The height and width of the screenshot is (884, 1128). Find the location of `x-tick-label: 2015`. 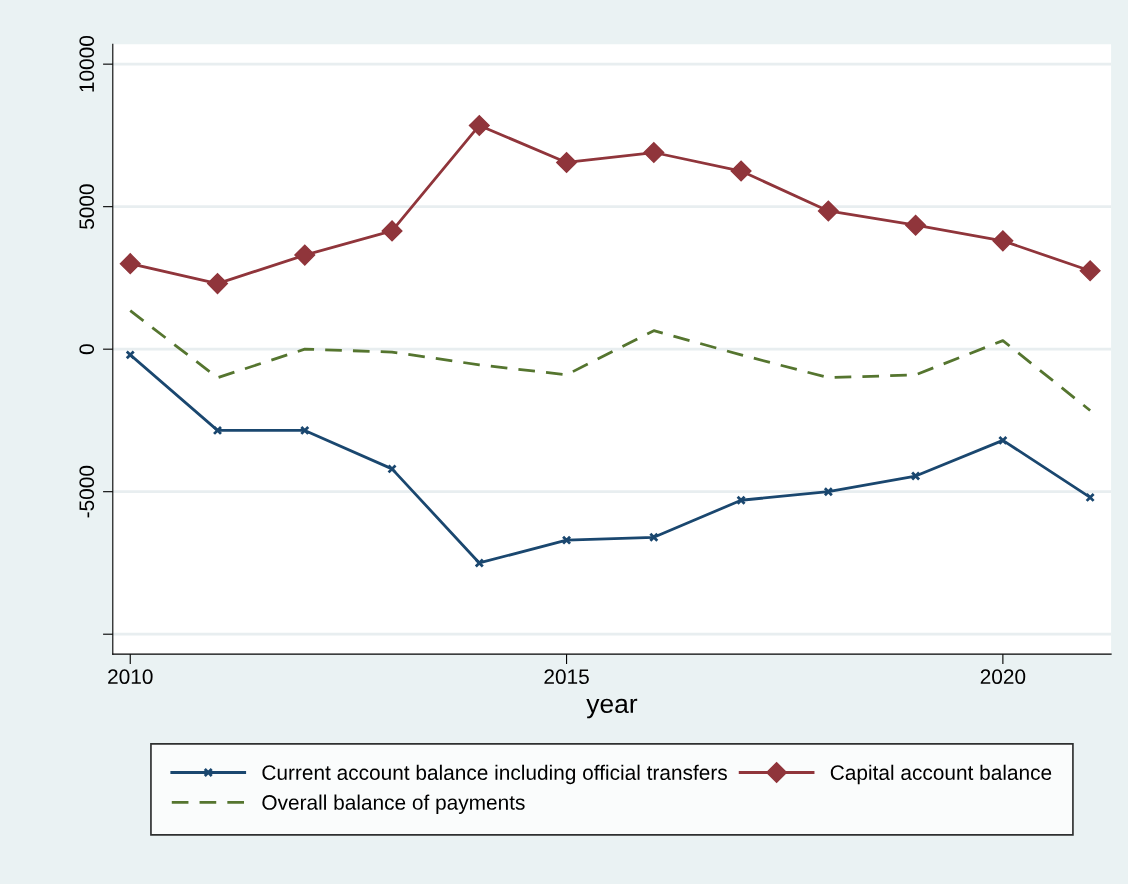

x-tick-label: 2015 is located at coordinates (566, 677).